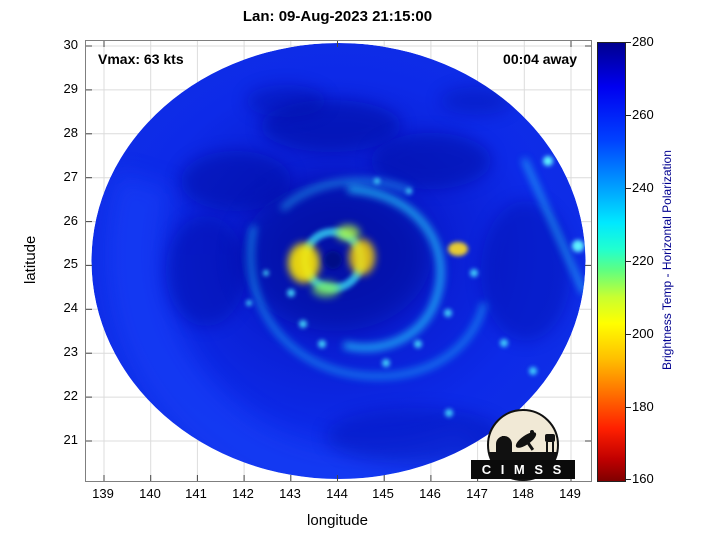 The height and width of the screenshot is (540, 720). Describe the element at coordinates (643, 114) in the screenshot. I see `colorbar-tick: 260` at that location.